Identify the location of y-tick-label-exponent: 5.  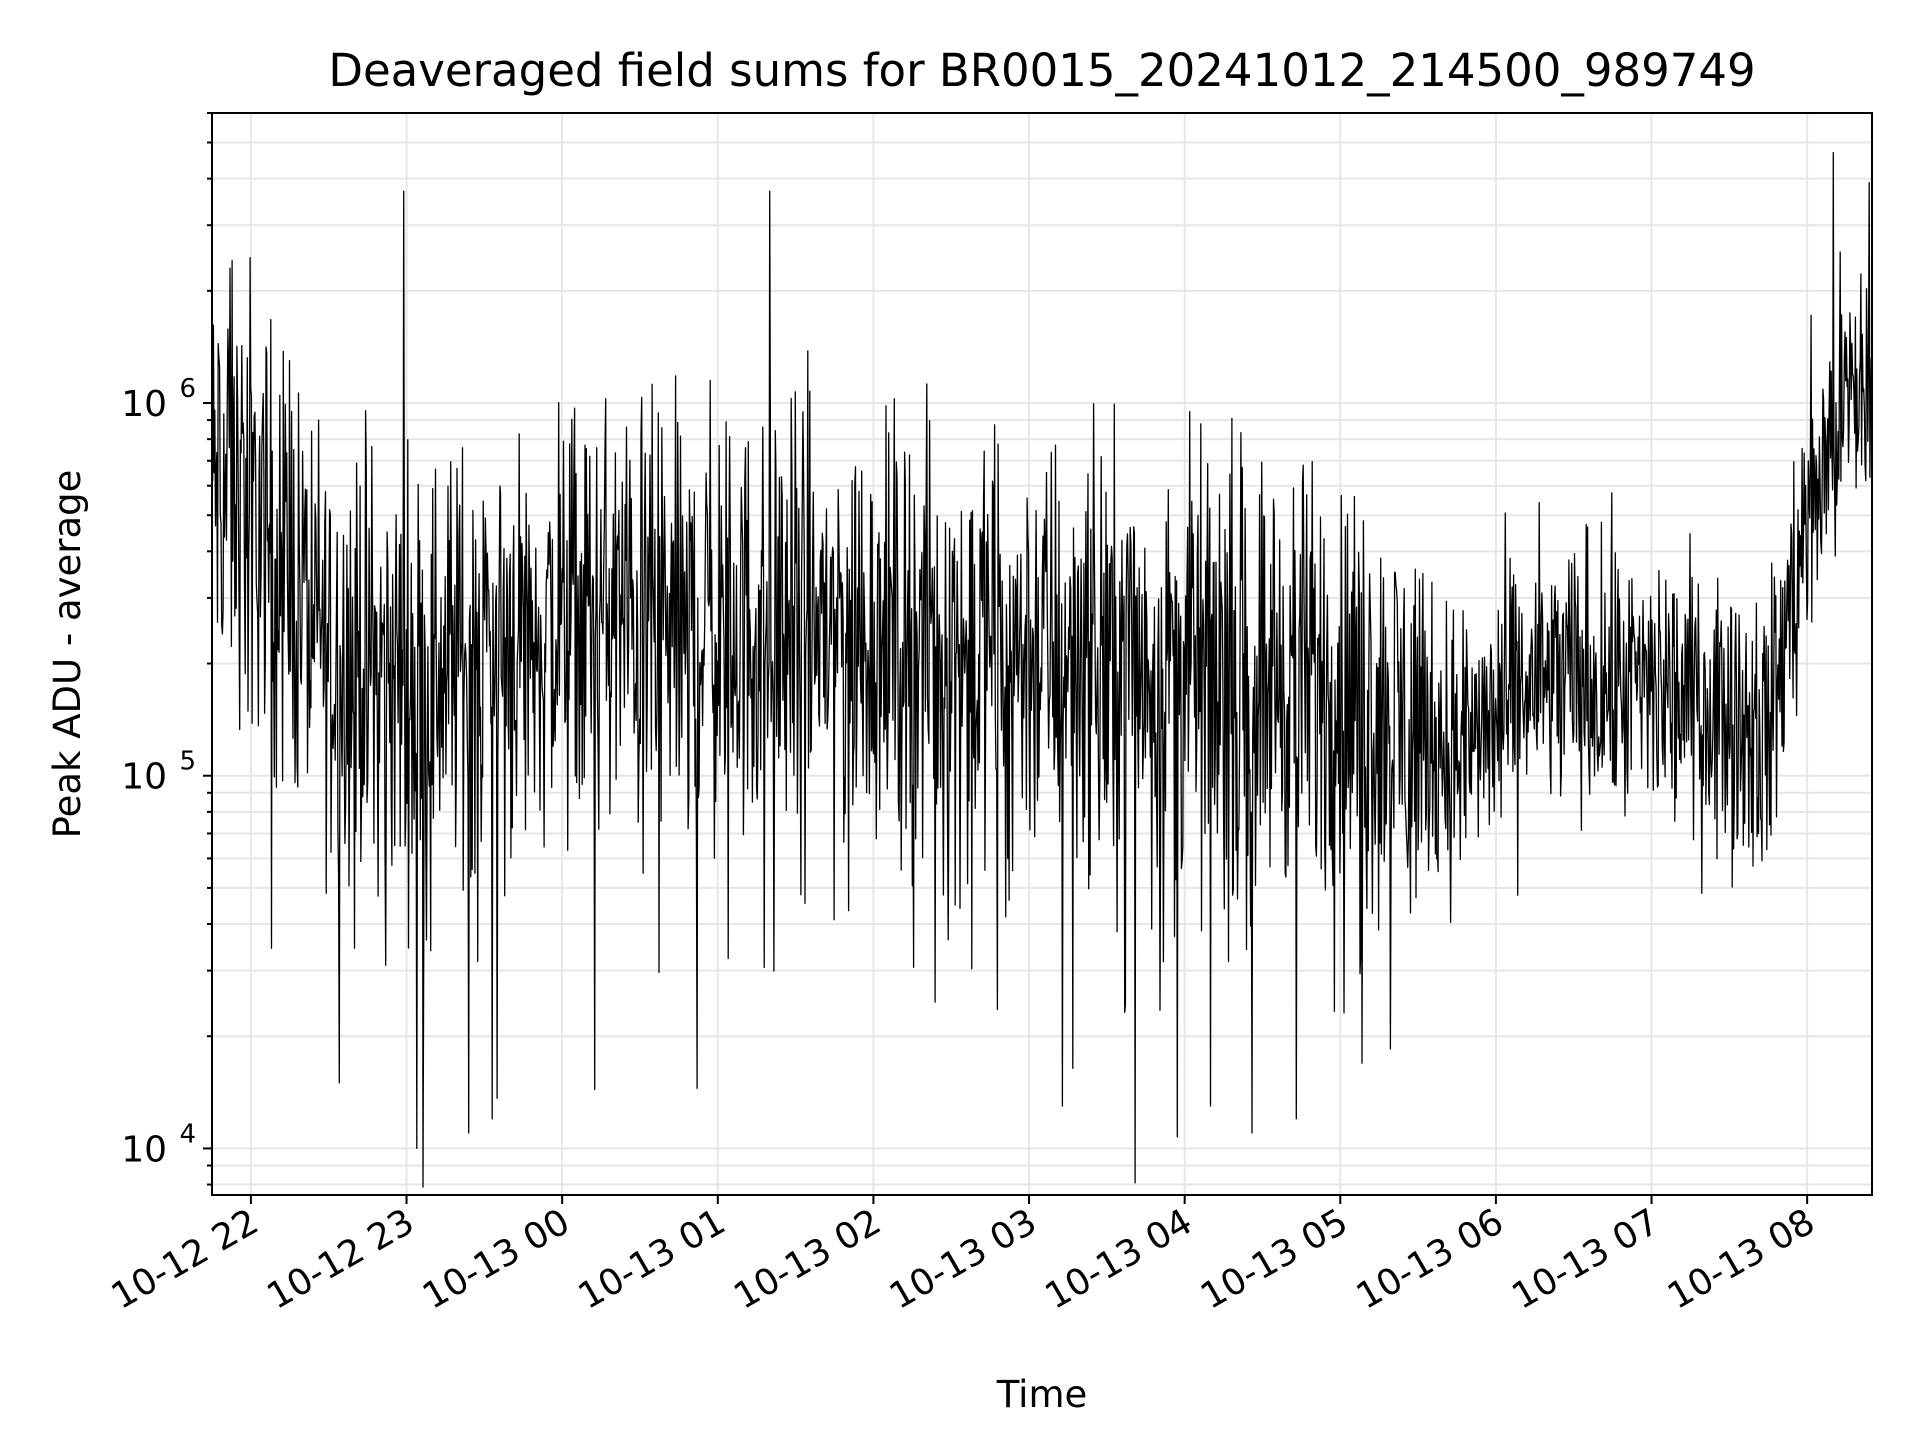
(187, 762).